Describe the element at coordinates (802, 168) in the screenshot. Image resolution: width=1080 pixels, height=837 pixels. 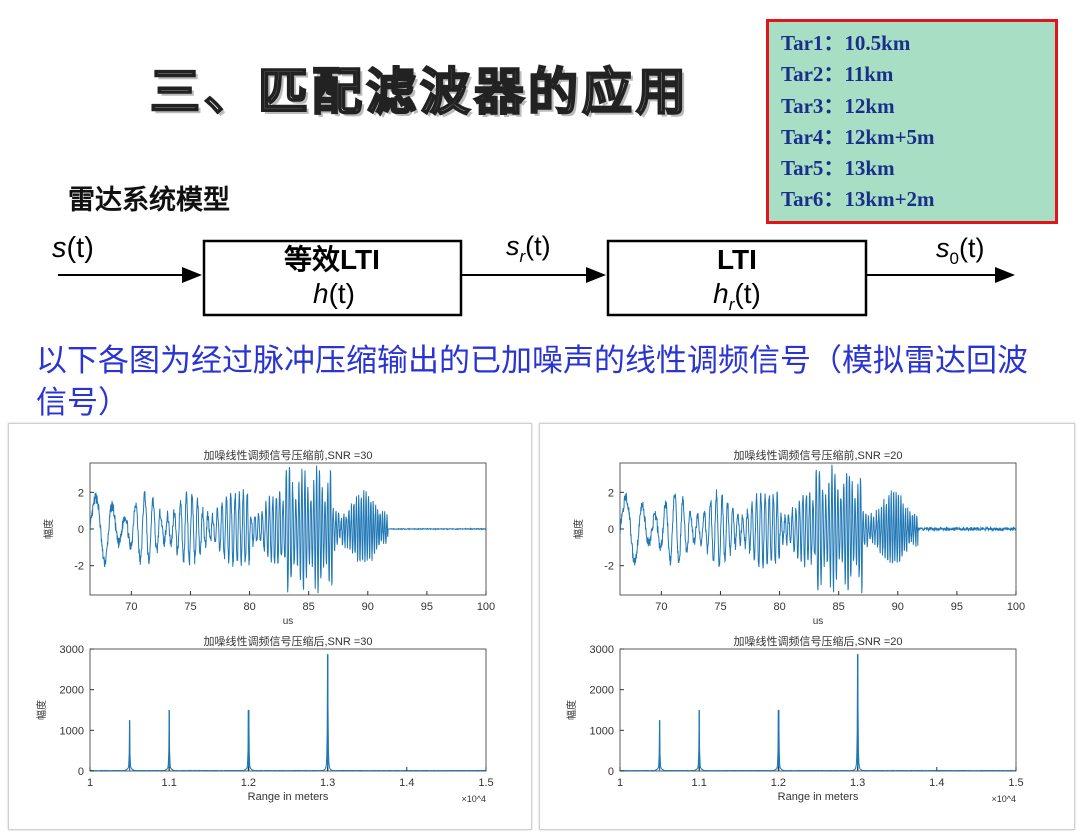
I see `target-label: Tar5` at that location.